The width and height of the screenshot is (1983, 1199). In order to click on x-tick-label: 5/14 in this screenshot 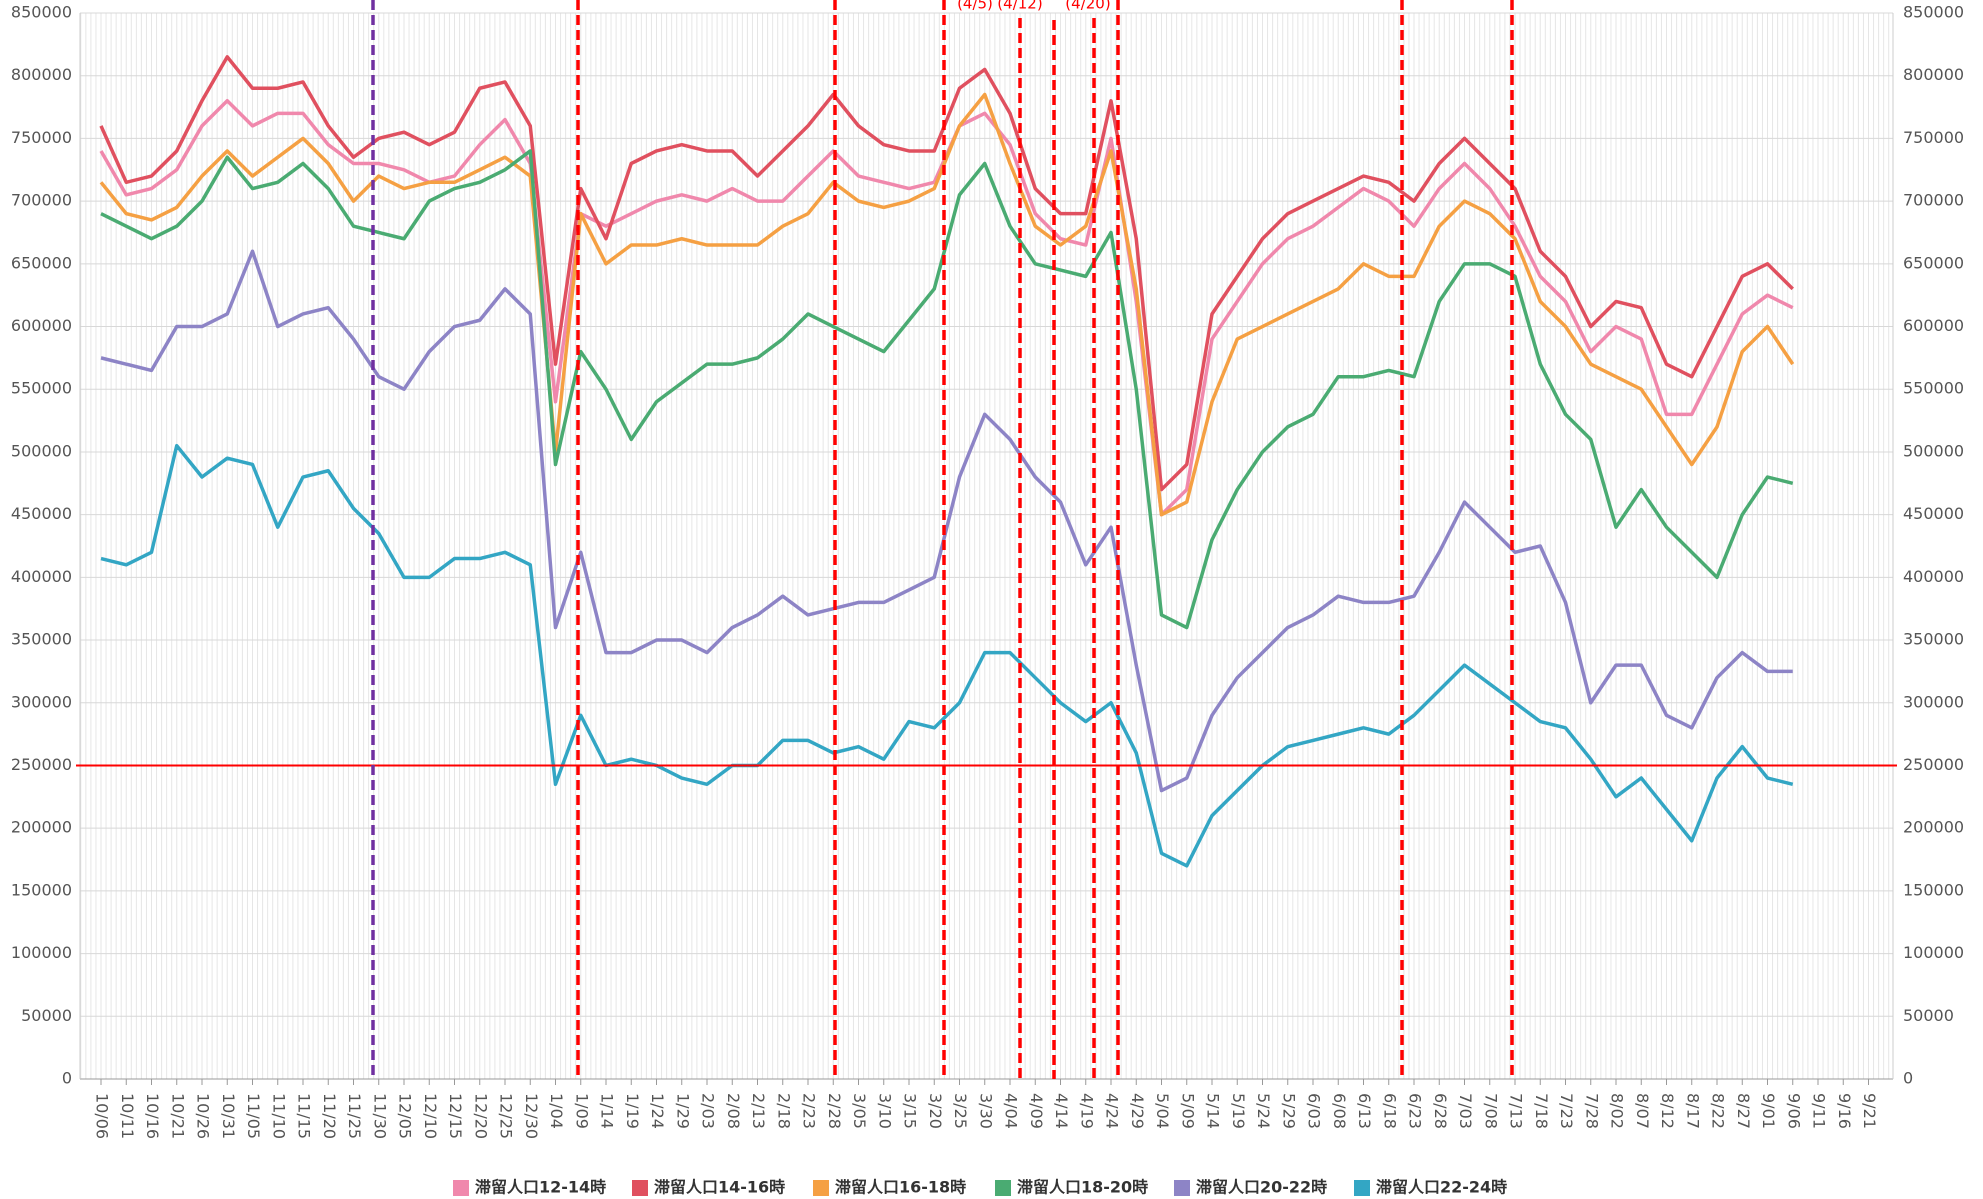, I will do `click(1213, 1111)`.